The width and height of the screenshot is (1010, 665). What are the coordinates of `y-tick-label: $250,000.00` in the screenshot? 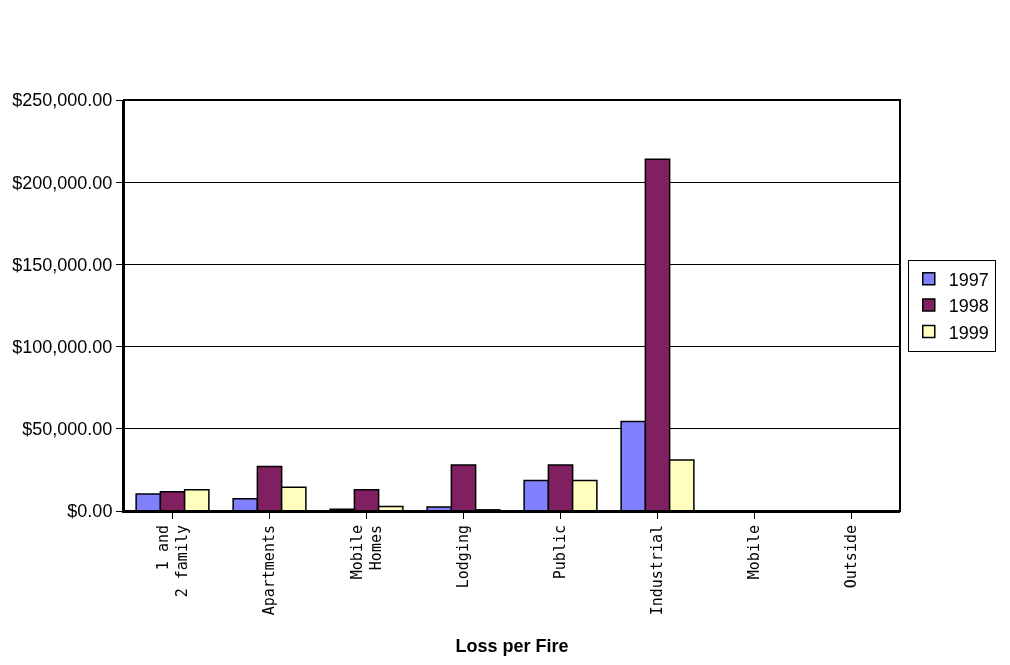 It's located at (62, 100).